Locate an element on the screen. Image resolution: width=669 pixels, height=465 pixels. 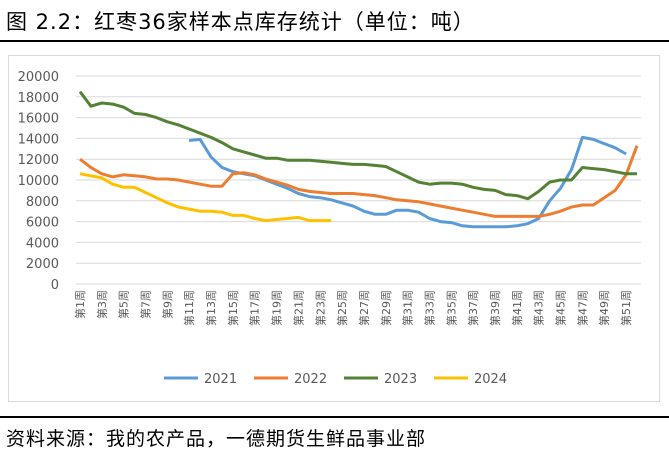
y-tick-label: 4000 is located at coordinates (42, 243).